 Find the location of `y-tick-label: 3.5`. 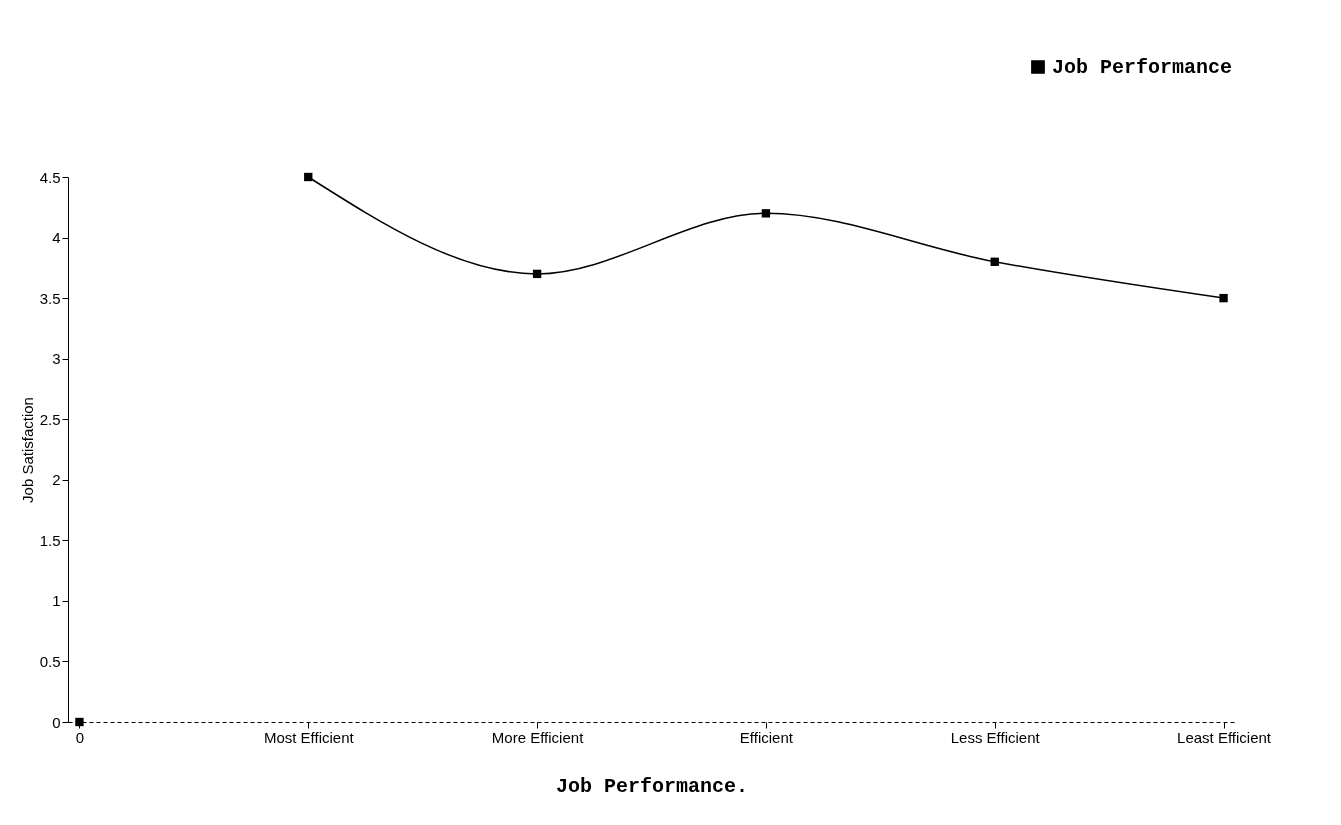

y-tick-label: 3.5 is located at coordinates (50, 298).